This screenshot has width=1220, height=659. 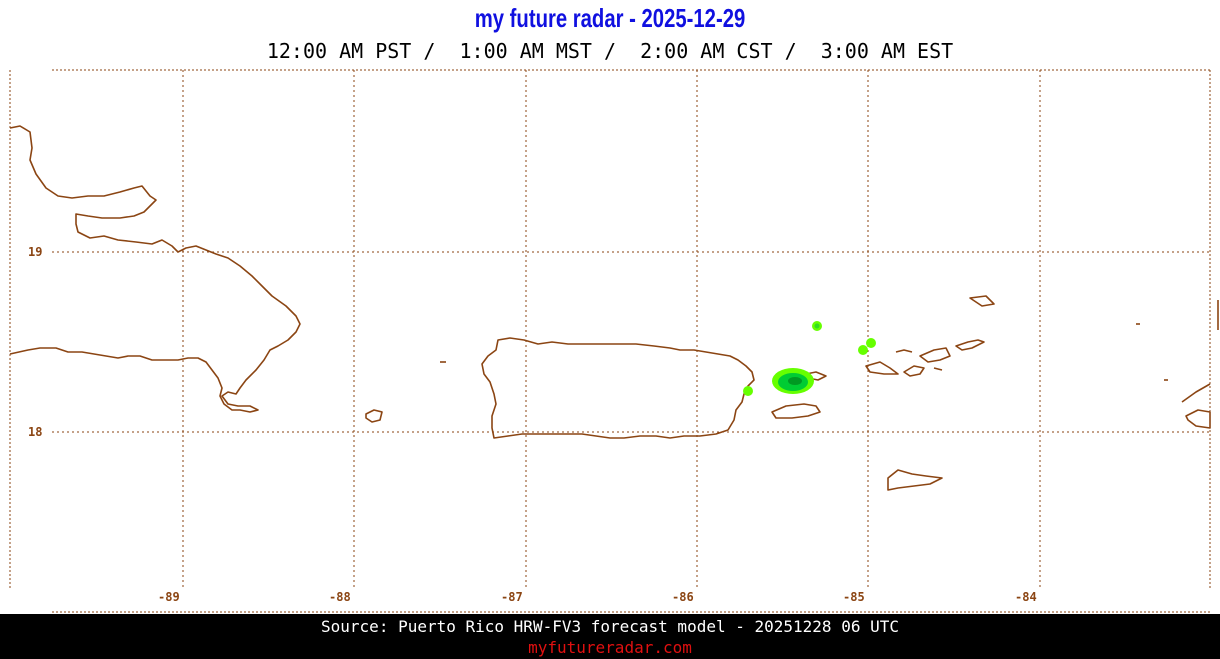 What do you see at coordinates (340, 597) in the screenshot?
I see `lon-label: -88` at bounding box center [340, 597].